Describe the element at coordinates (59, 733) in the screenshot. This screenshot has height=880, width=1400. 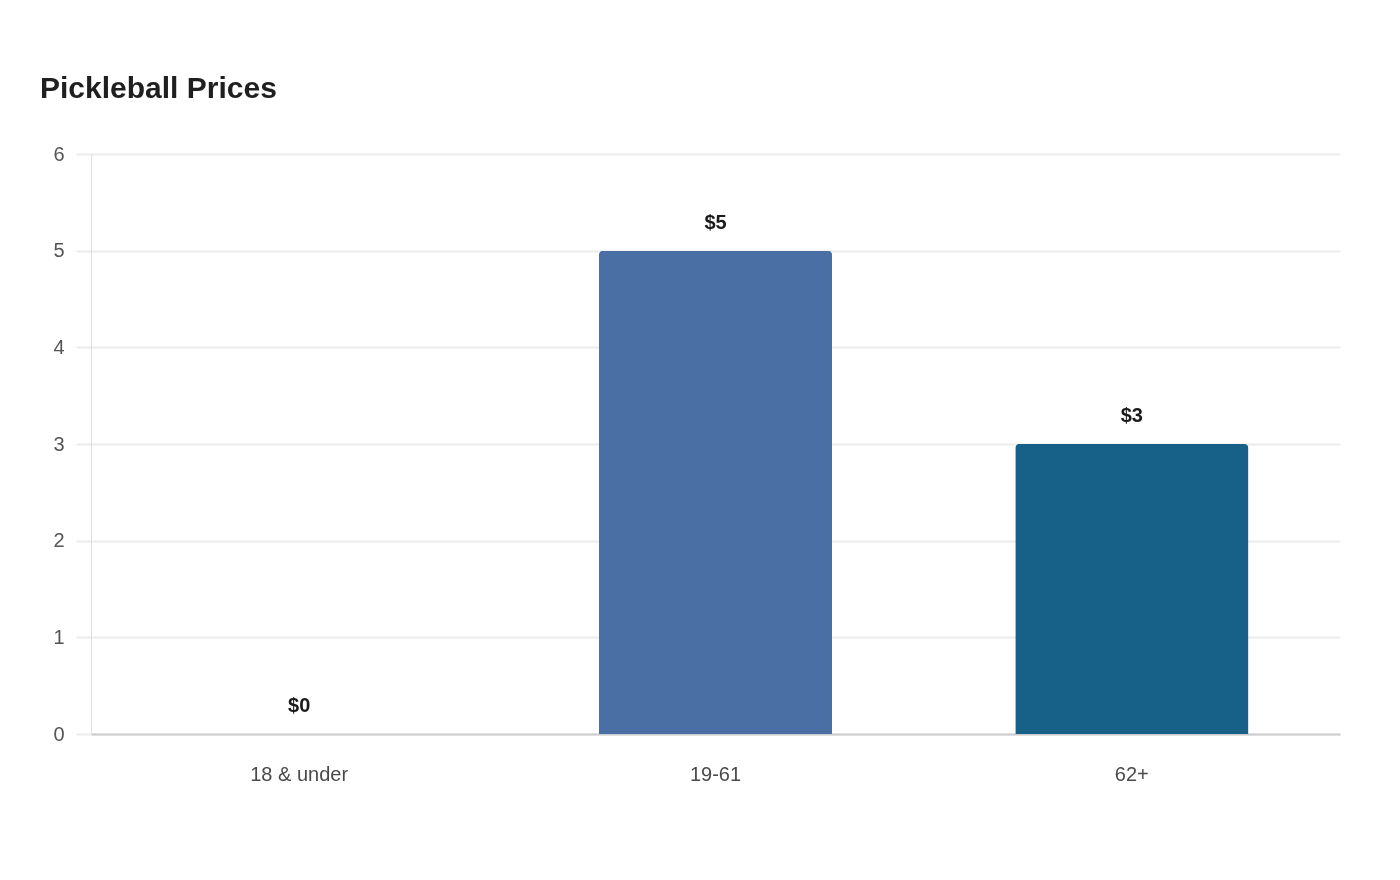
I see `y-tick-label: 0` at that location.